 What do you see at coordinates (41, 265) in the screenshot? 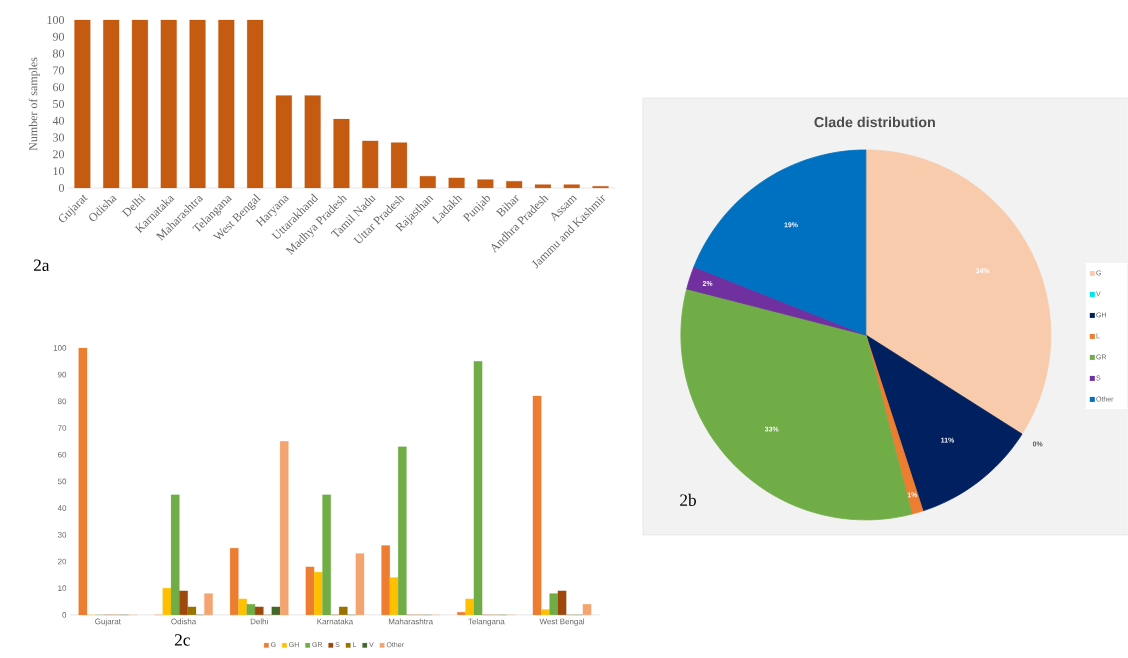
I see `text: 2a` at bounding box center [41, 265].